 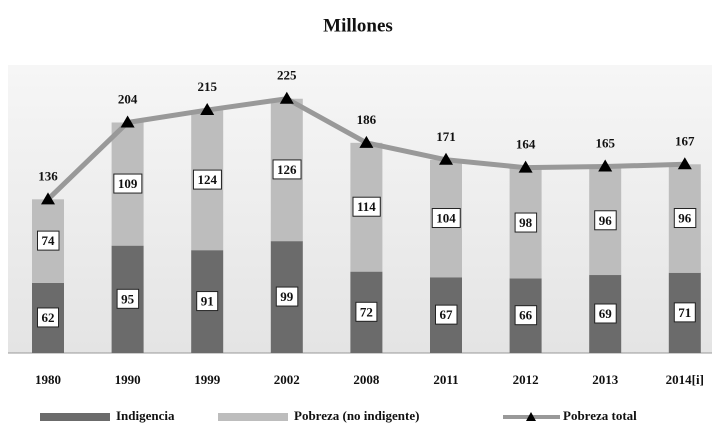 What do you see at coordinates (445, 379) in the screenshot?
I see `x-tick-label: 2011` at bounding box center [445, 379].